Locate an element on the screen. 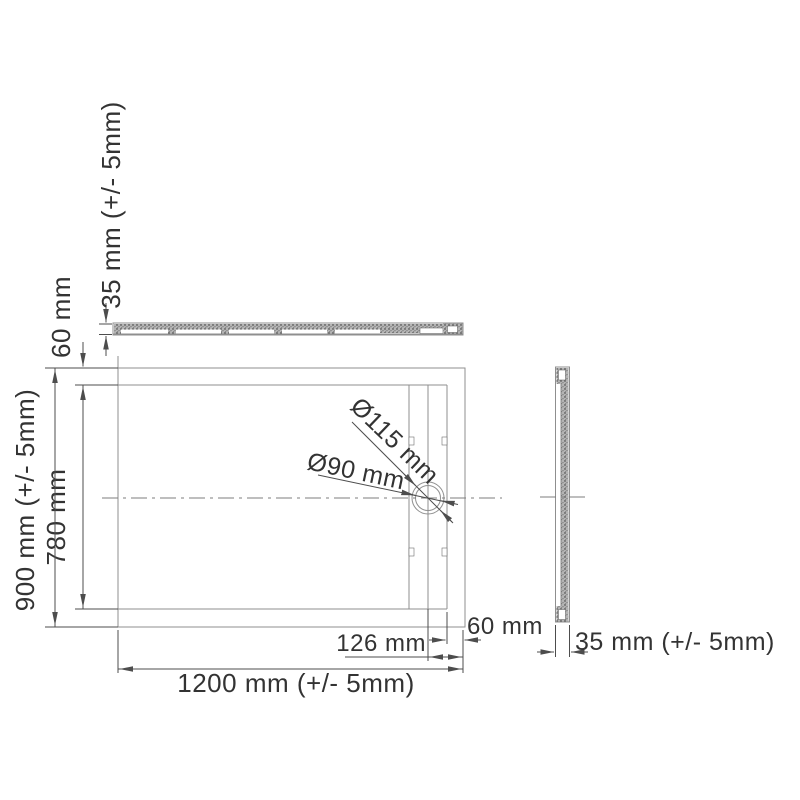 Image resolution: width=800 pixels, height=800 pixels. dim-label-side-thickness: 35 mm (+/- 5mm) is located at coordinates (675, 642).